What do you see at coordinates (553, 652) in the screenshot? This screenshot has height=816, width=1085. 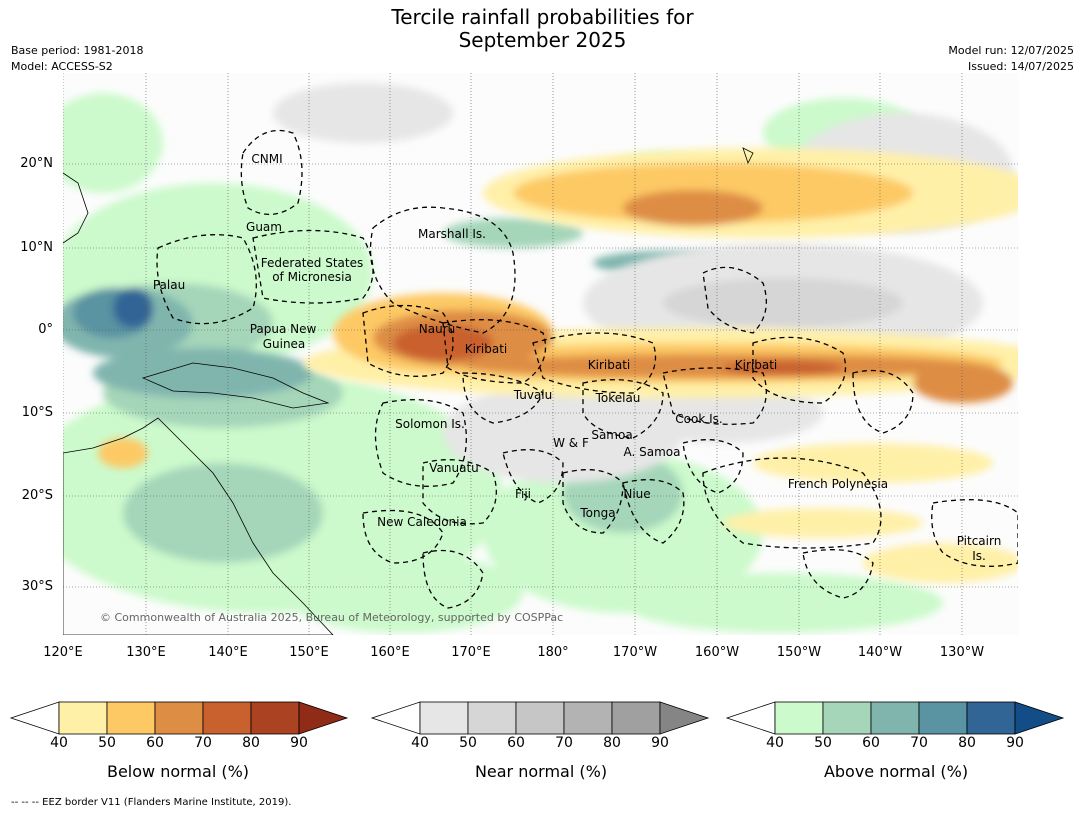 I see `lon-tick-label: 180°` at bounding box center [553, 652].